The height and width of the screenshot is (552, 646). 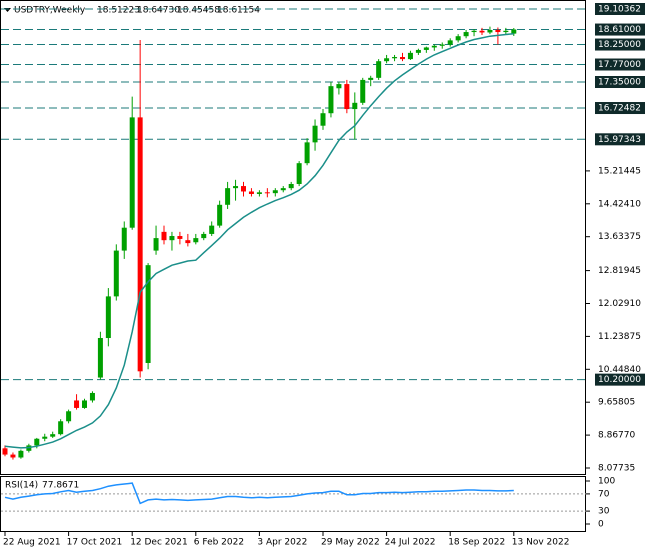 I want to click on x-tick-label: 29 May 2022, so click(x=350, y=543).